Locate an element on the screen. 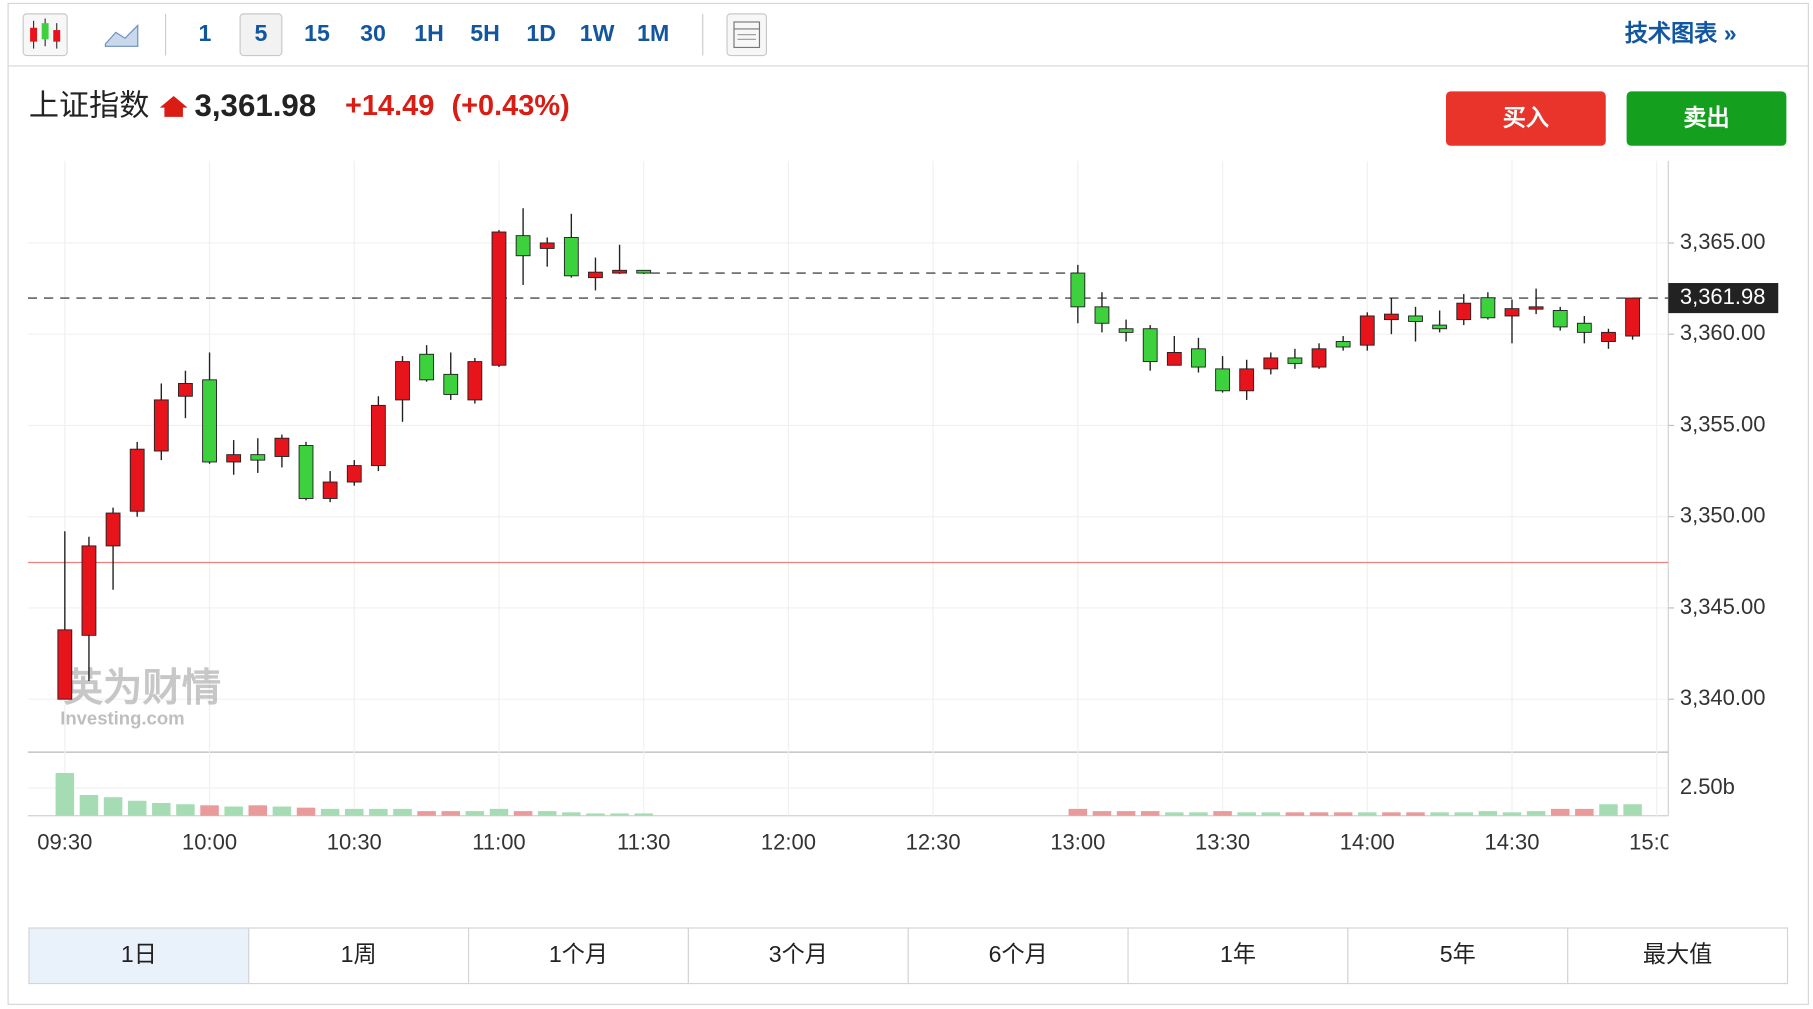  interval-button: 15 is located at coordinates (317, 33).